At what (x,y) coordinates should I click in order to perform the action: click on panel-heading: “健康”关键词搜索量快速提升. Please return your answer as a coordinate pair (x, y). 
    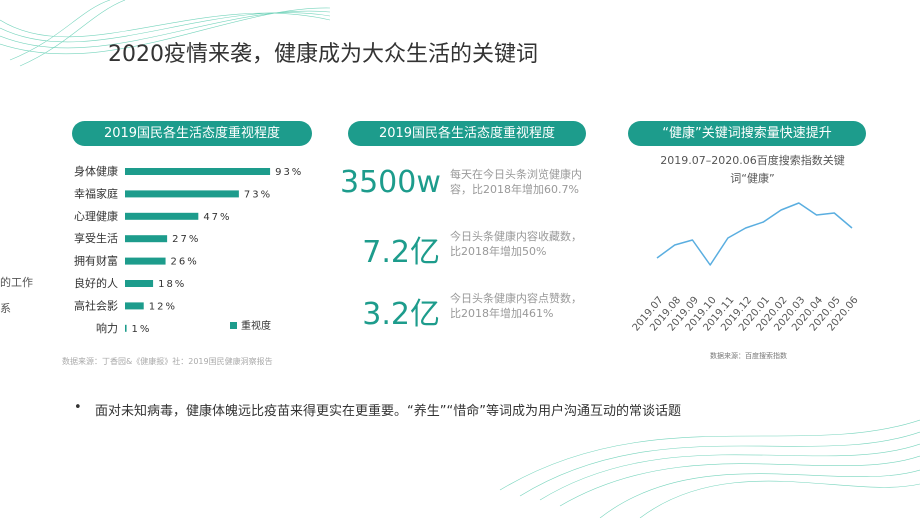
    Looking at the image, I should click on (747, 133).